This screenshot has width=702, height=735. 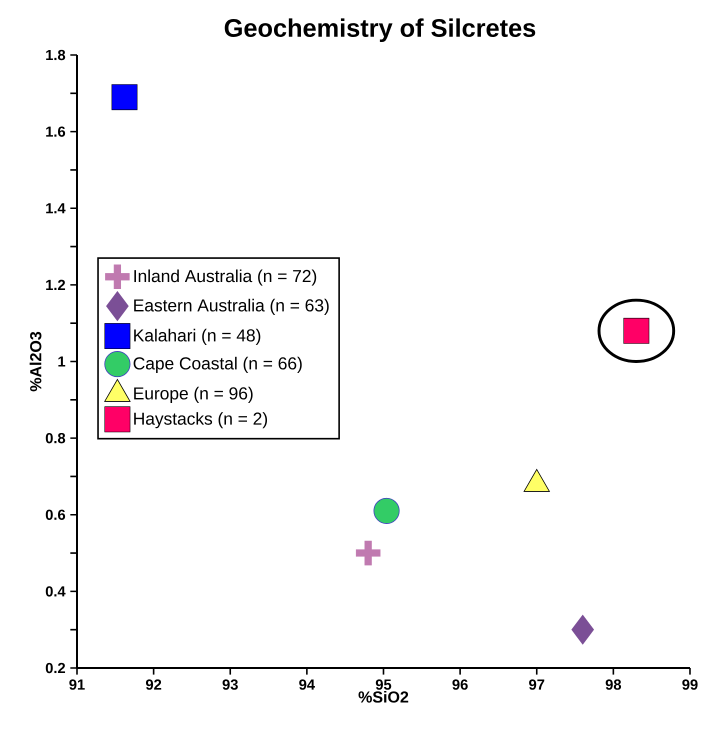 I want to click on x-tick-label: 96, so click(x=460, y=684).